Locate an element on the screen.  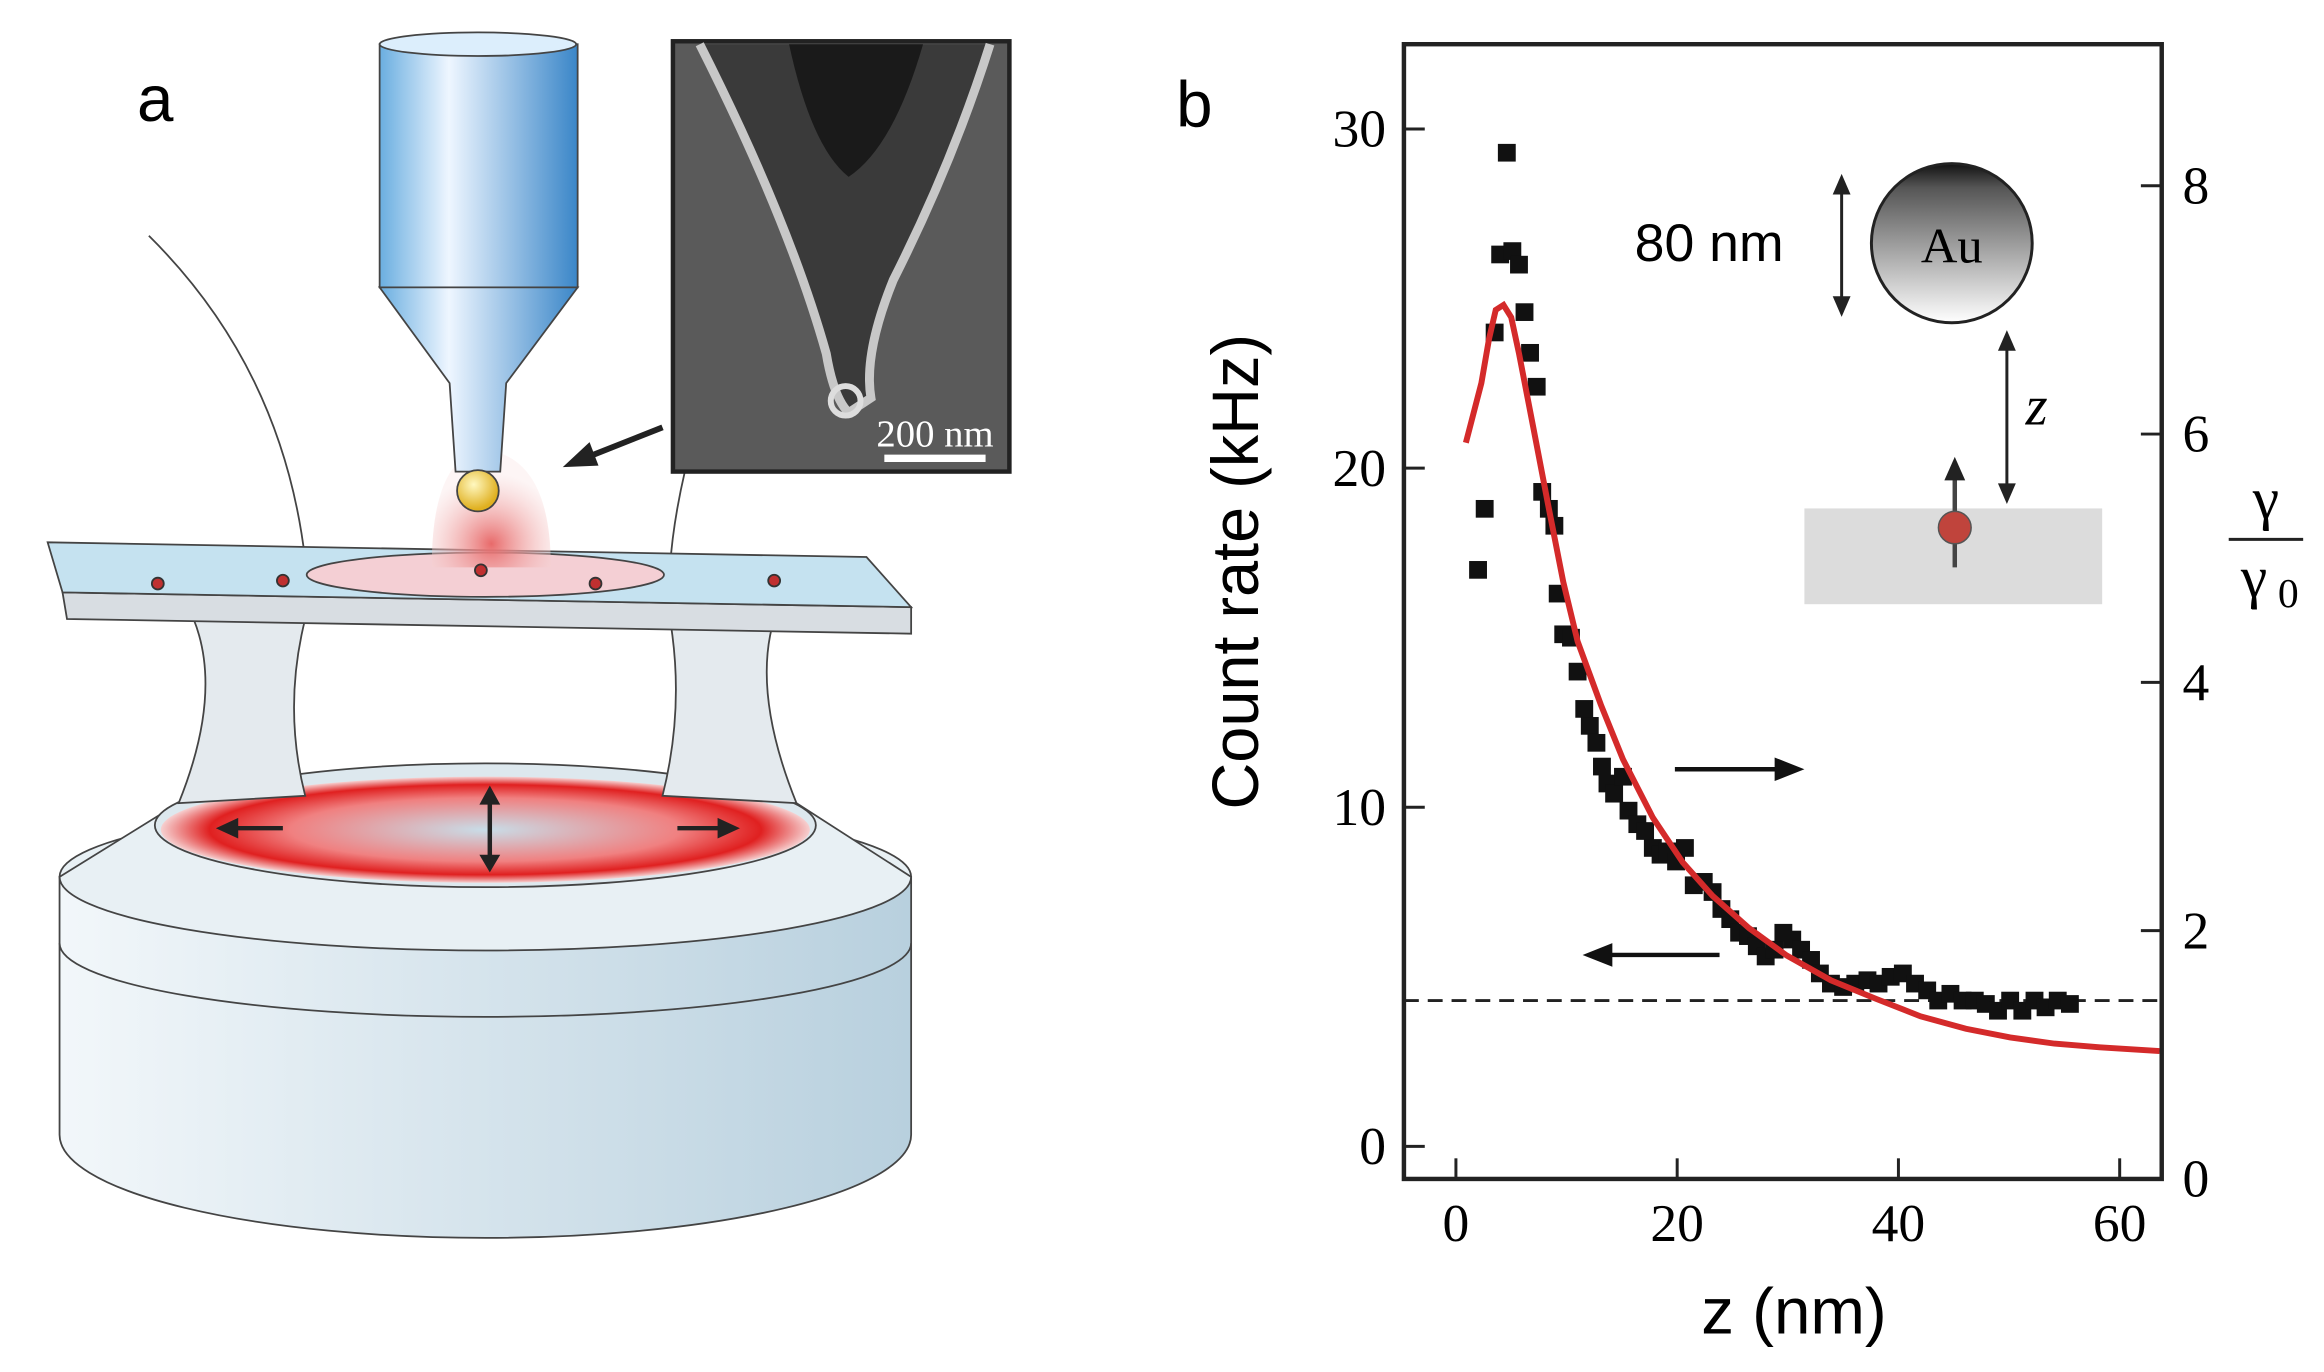
y2-tick-label: 6 is located at coordinates (2196, 434).